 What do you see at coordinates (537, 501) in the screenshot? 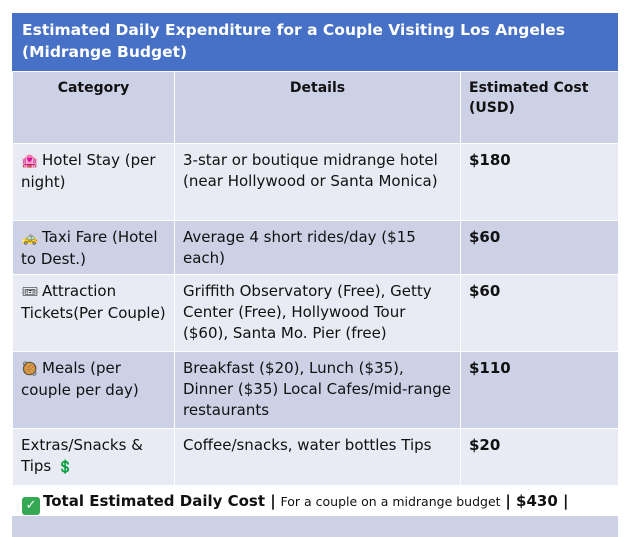
I see `total-amount: | $430 |` at bounding box center [537, 501].